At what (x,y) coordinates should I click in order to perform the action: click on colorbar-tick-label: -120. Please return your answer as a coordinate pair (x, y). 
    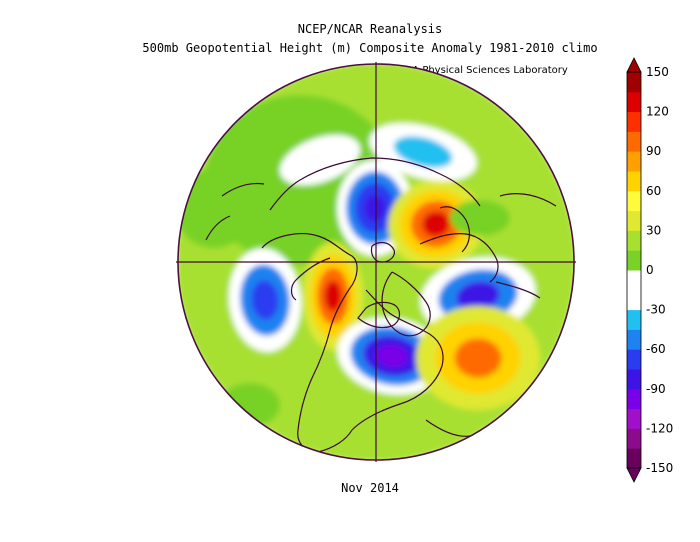
    Looking at the image, I should click on (659, 428).